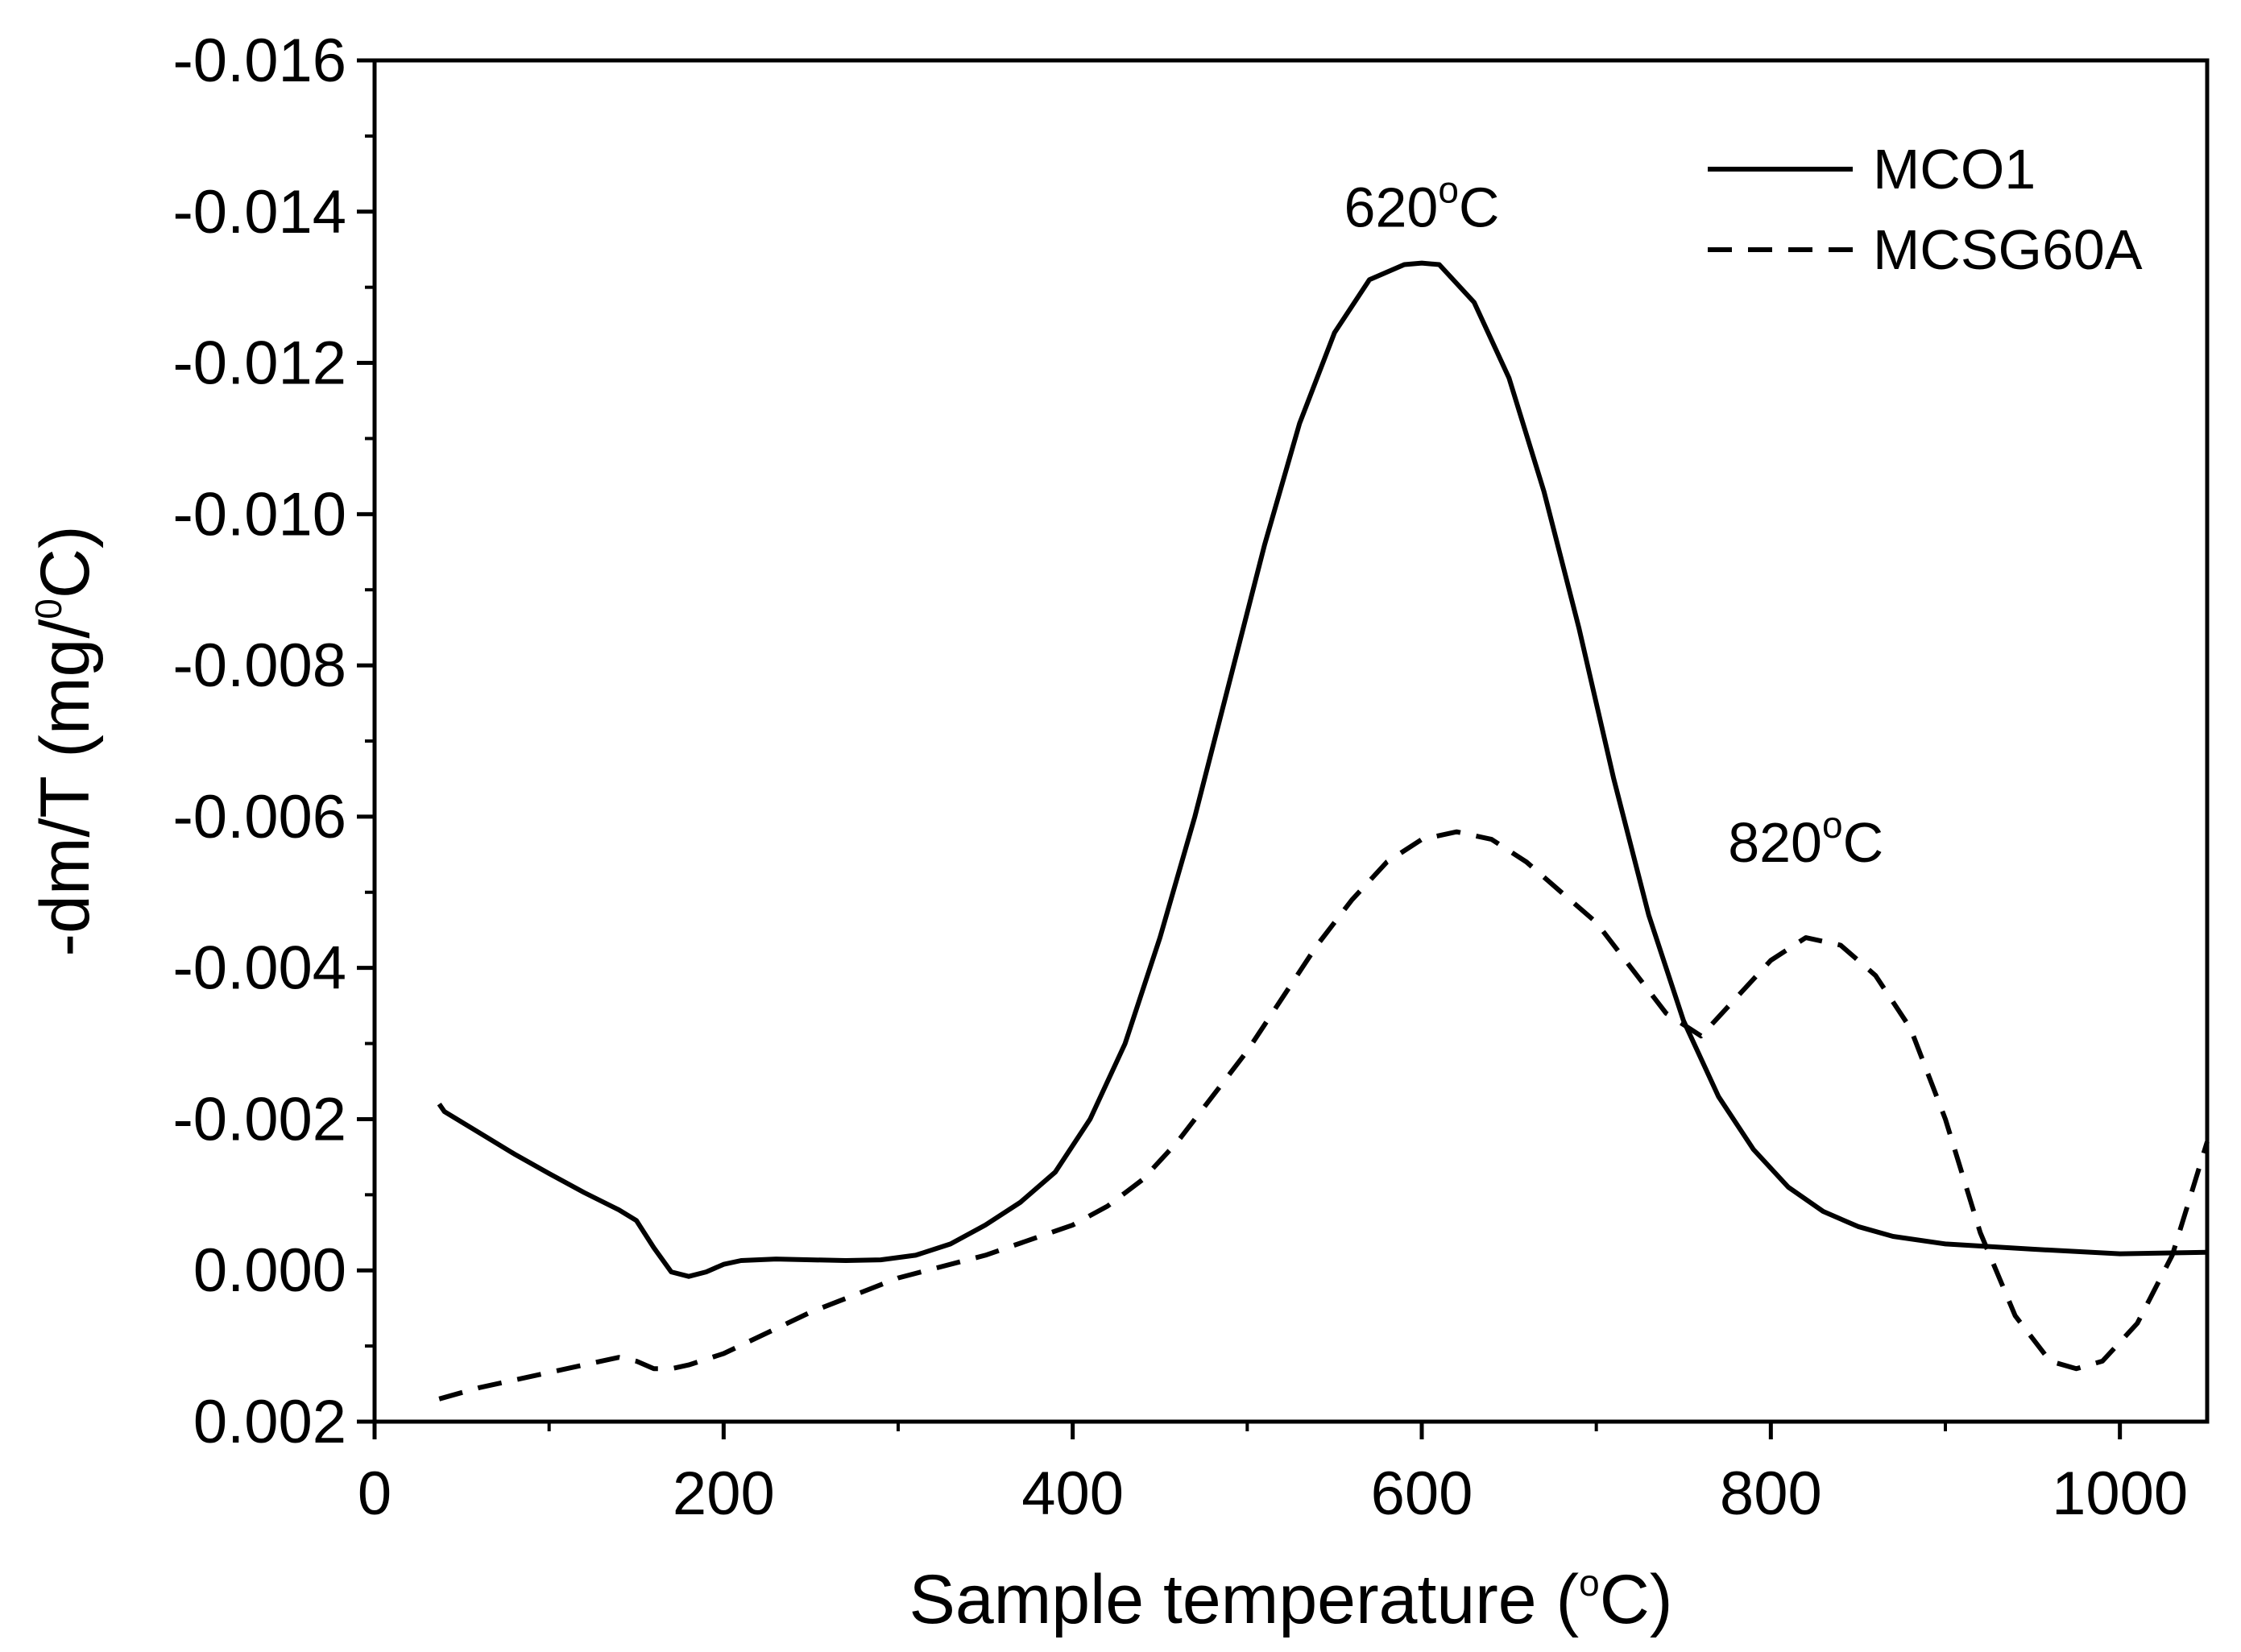 This screenshot has width=2241, height=1652. I want to click on y-tick-label: -0.010, so click(260, 514).